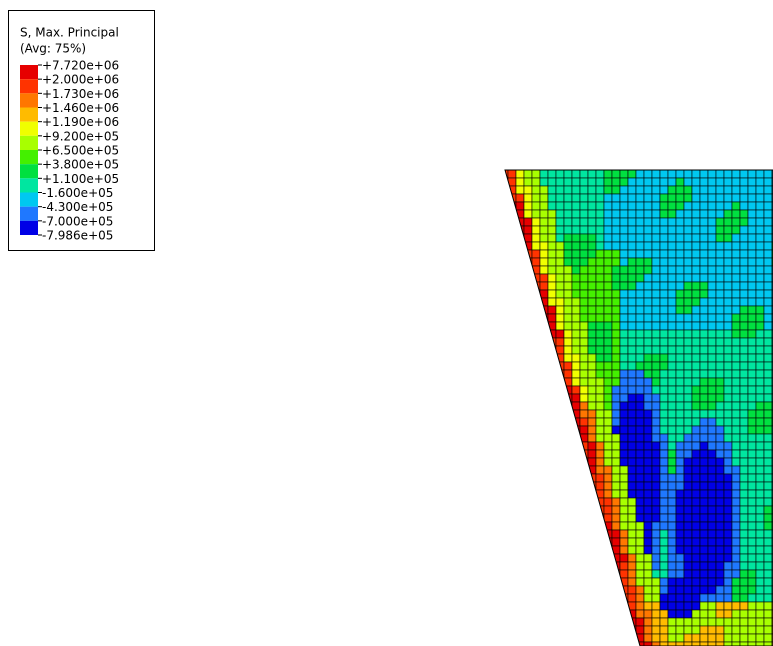  Describe the element at coordinates (29, 86) in the screenshot. I see `legend-swatch` at that location.